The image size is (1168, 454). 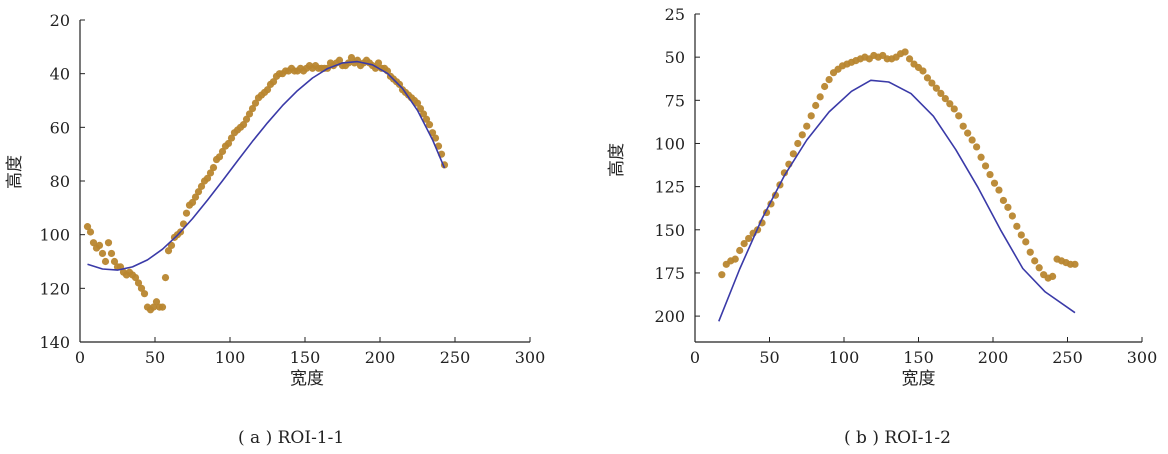 What do you see at coordinates (669, 273) in the screenshot?
I see `y-tick-label: 175` at bounding box center [669, 273].